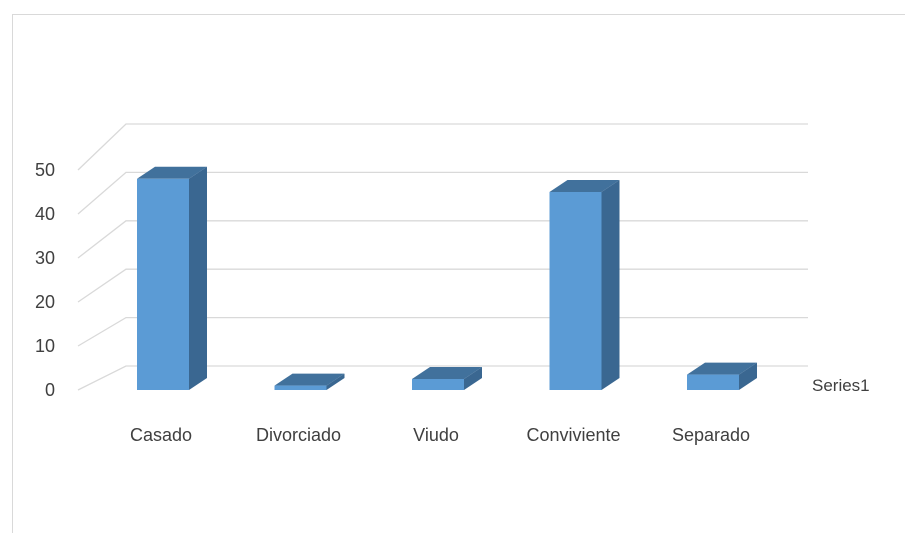 This screenshot has width=905, height=533. I want to click on y-tick-label: 30, so click(45, 258).